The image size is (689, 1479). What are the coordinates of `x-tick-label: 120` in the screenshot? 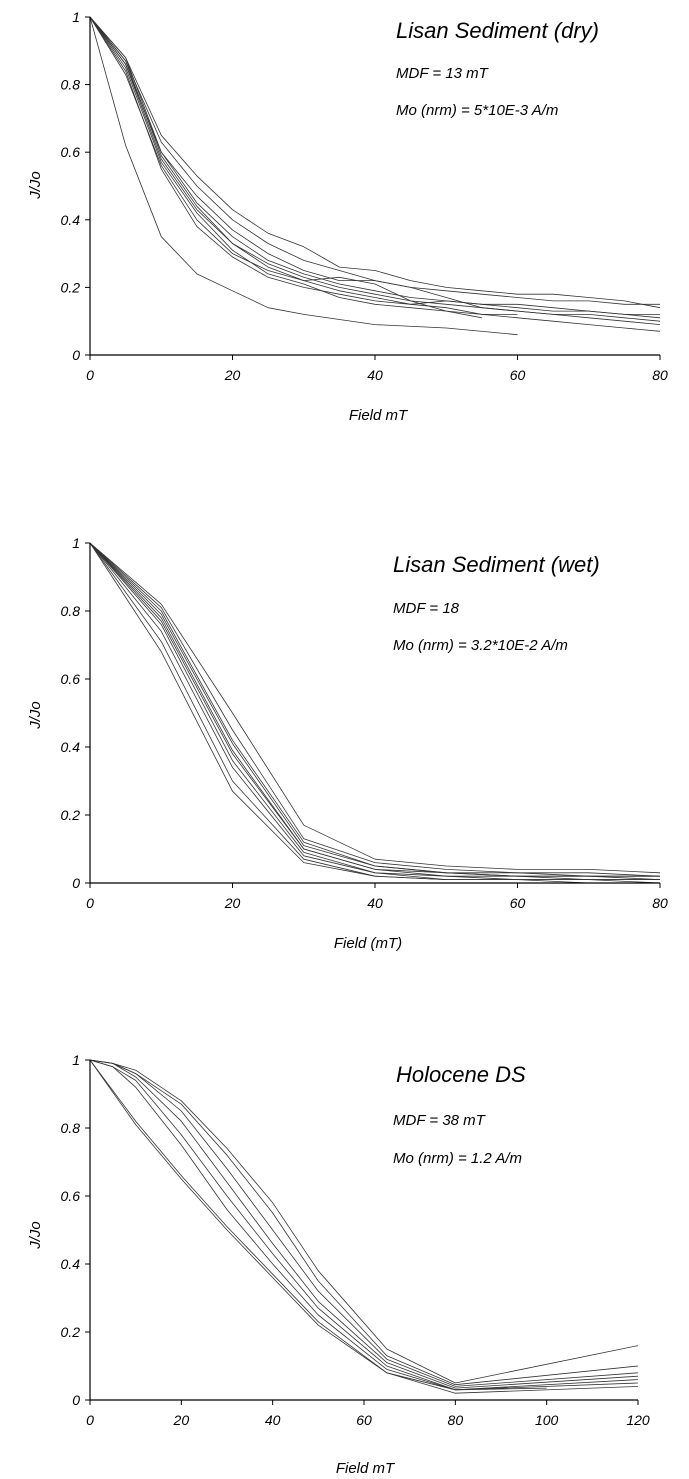 It's located at (638, 1420).